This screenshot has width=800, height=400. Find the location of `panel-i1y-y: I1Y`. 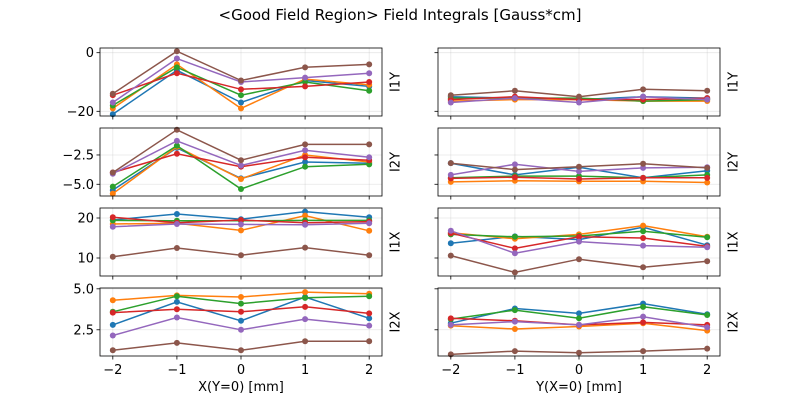

panel-i1y-y: I1Y is located at coordinates (588, 83).